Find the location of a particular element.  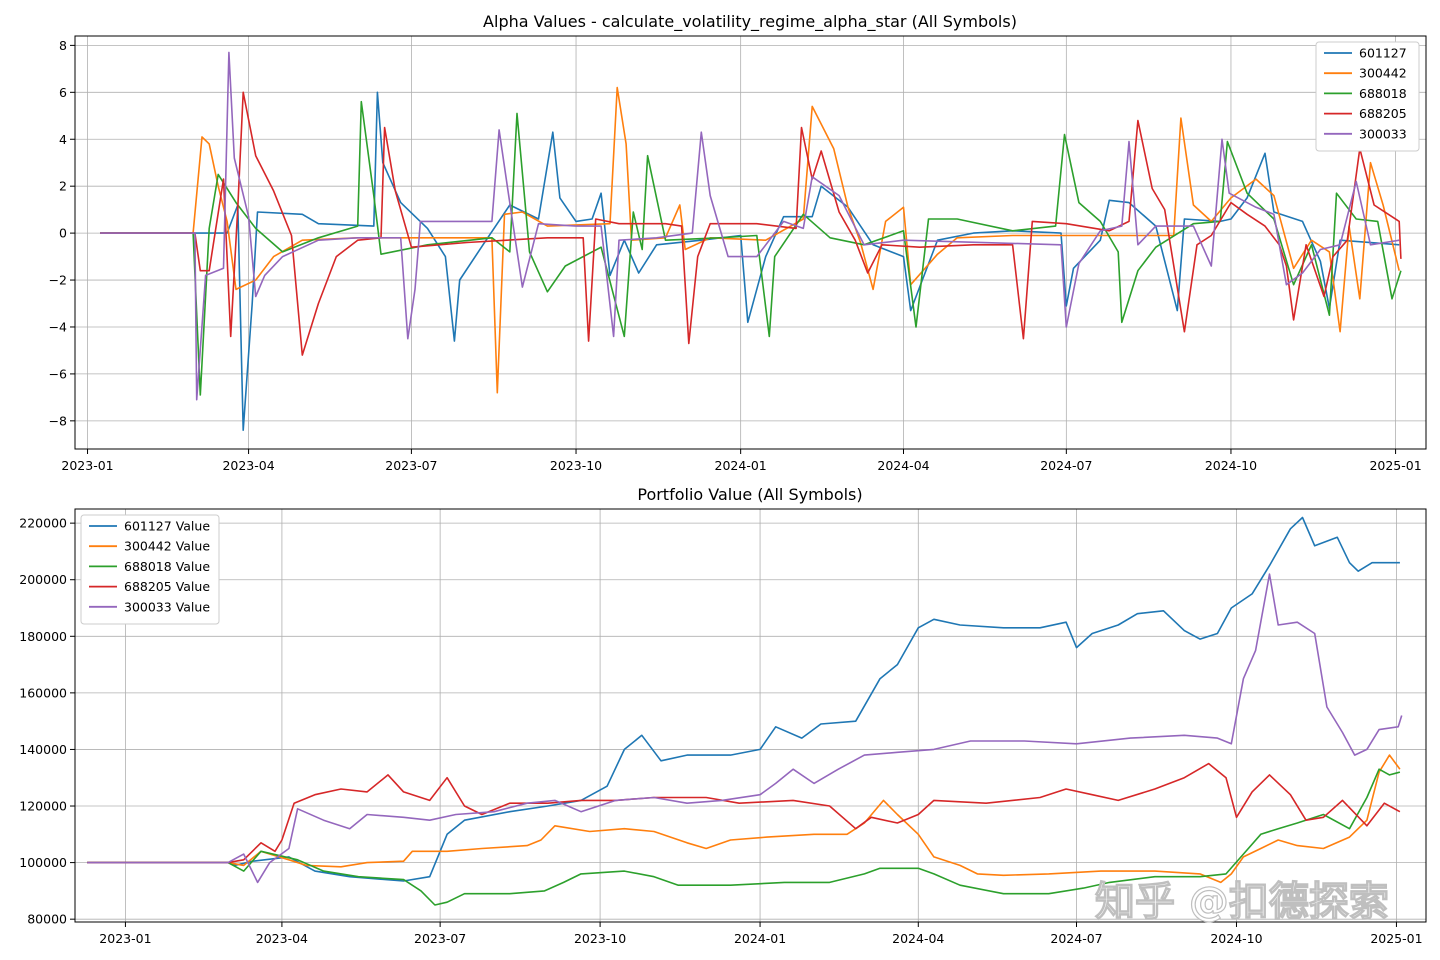

portfolio-chart-title: Portfolio Value (All Symbols) is located at coordinates (749, 494).